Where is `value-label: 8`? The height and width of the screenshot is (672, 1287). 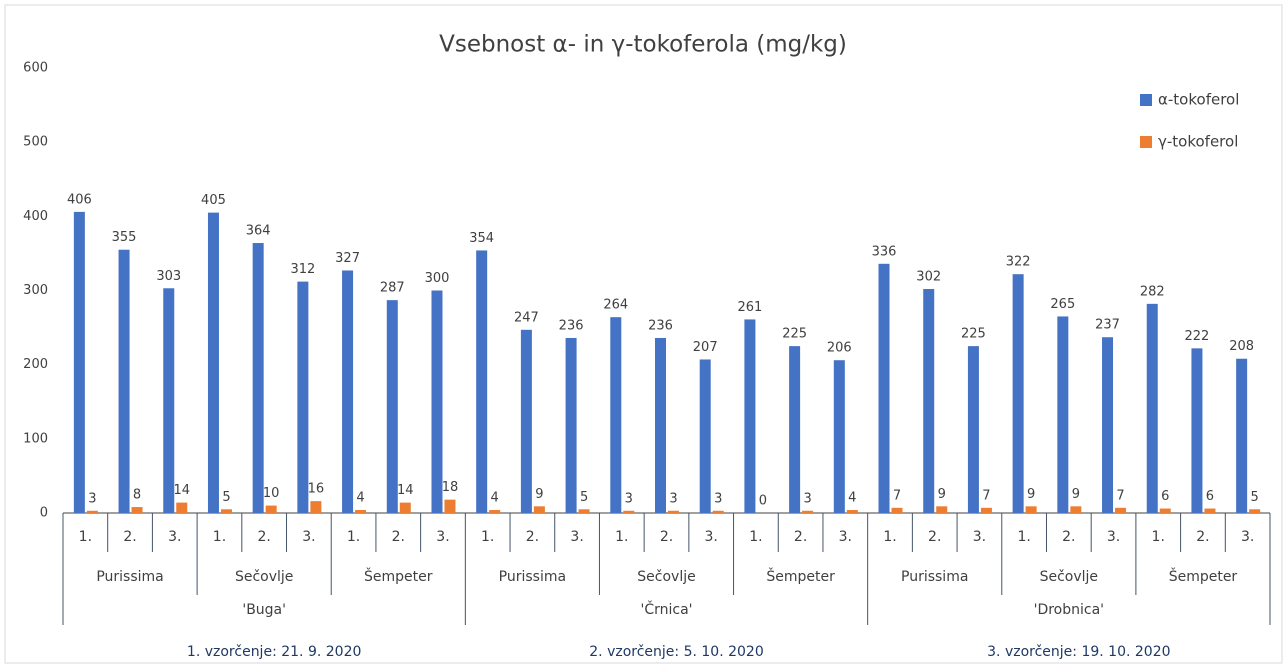
value-label: 8 is located at coordinates (137, 495).